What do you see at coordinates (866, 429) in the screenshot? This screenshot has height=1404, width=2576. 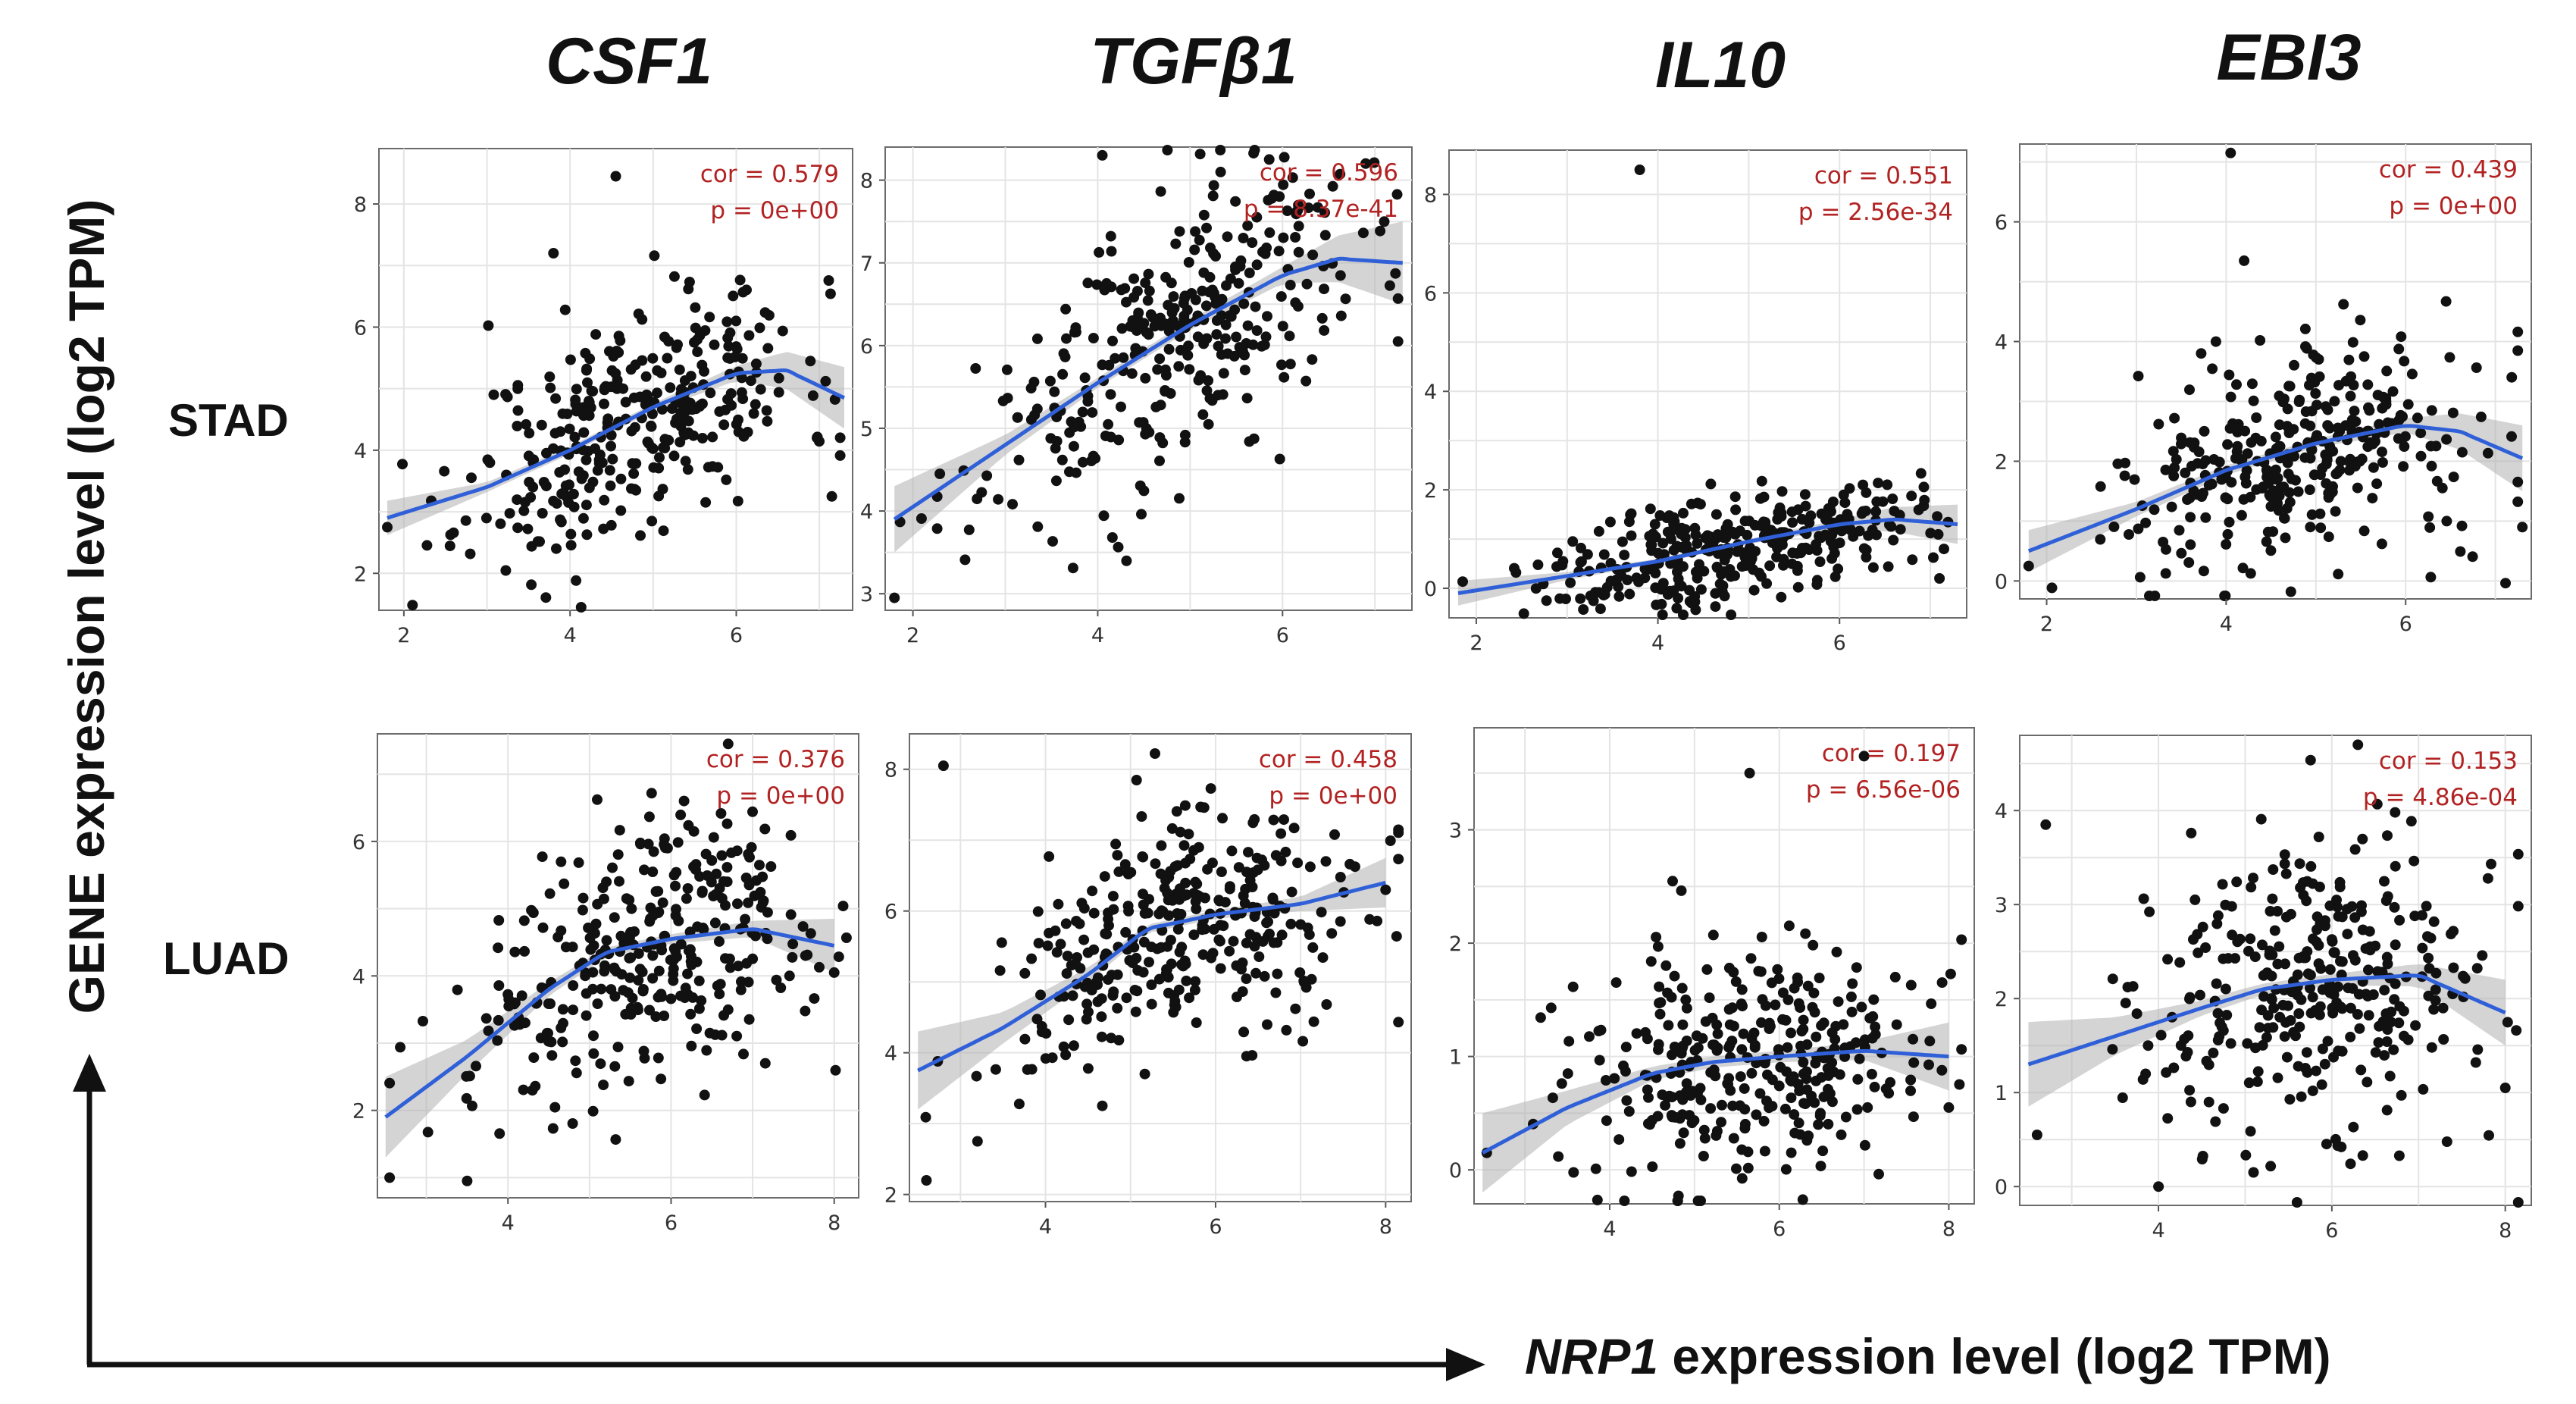 I see `y-tick-label: 5` at bounding box center [866, 429].